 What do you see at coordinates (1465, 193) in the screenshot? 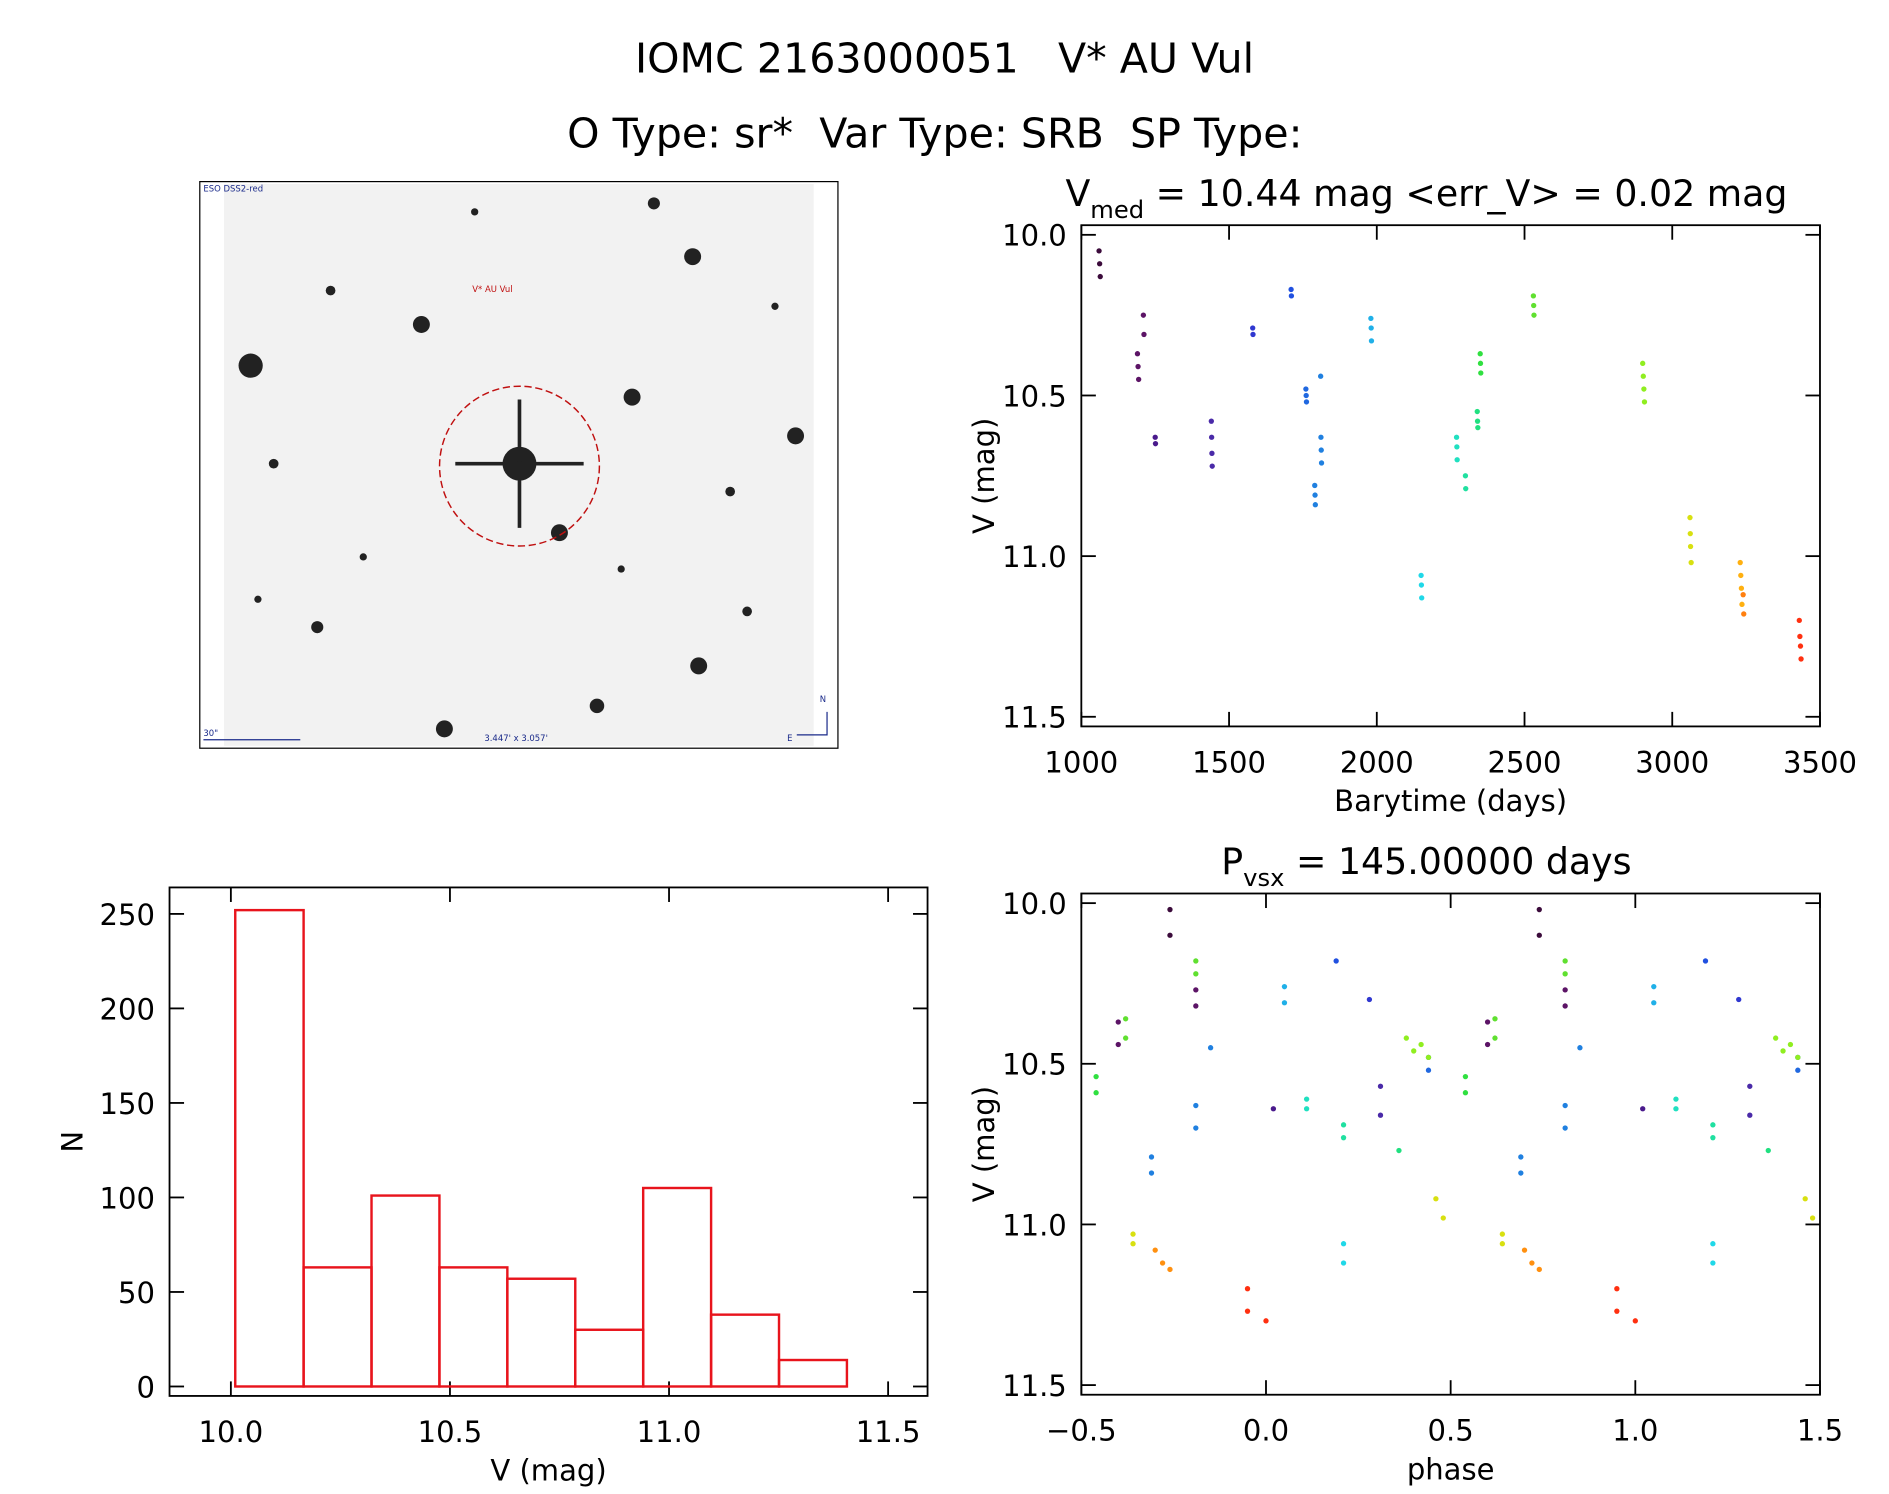
I see `title-rest: = 10.44 mag <err_V> = 0.02 mag` at bounding box center [1465, 193].